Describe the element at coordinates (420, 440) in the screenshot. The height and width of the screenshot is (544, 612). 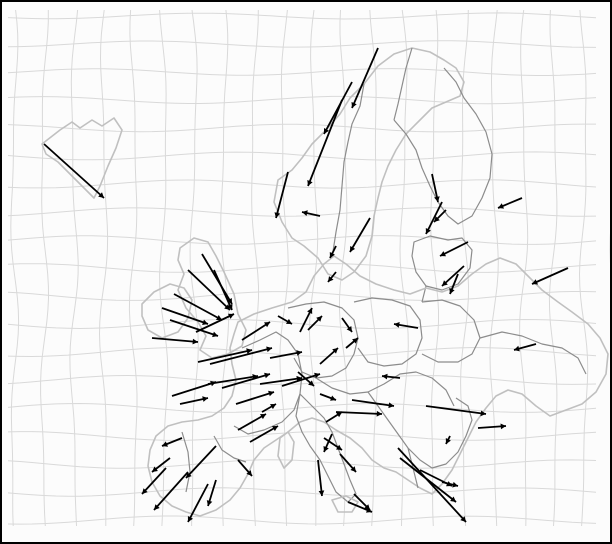
I see `balkans-border` at that location.